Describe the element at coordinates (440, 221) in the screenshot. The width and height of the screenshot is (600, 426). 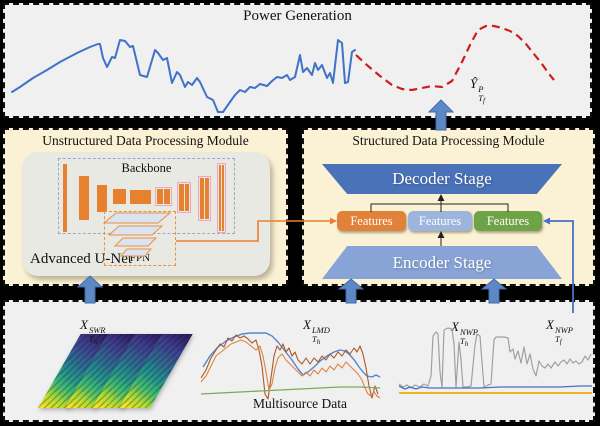
I see `features-box-encoder: Features` at that location.